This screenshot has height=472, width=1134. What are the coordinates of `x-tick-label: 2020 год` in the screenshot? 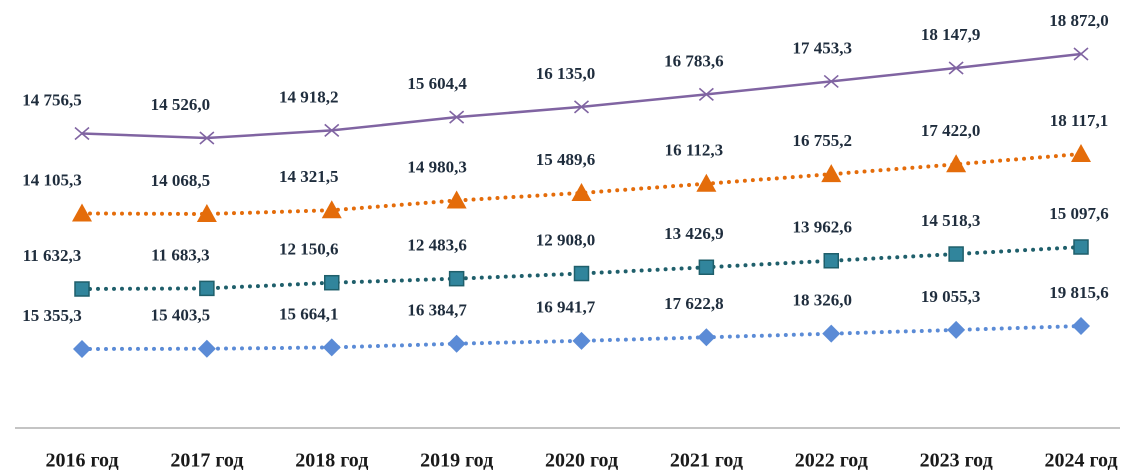 It's located at (581, 461).